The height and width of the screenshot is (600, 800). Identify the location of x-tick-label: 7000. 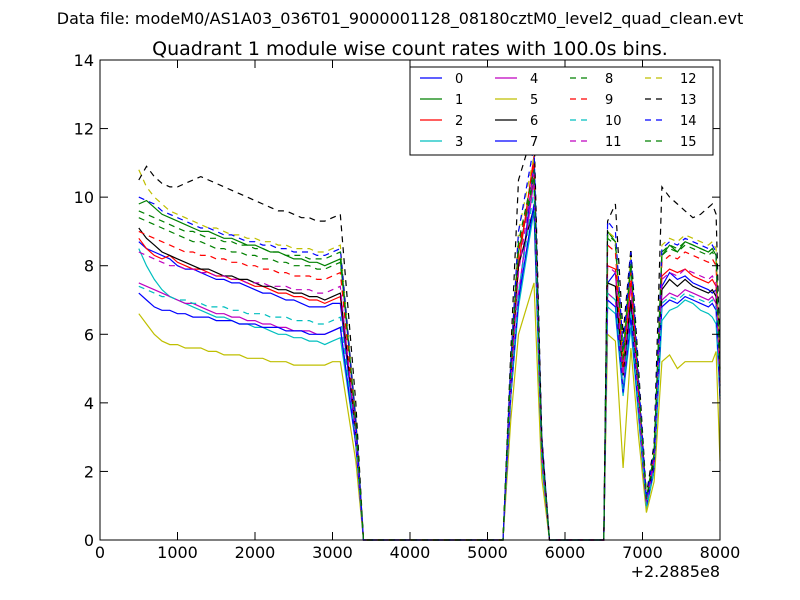
(642, 552).